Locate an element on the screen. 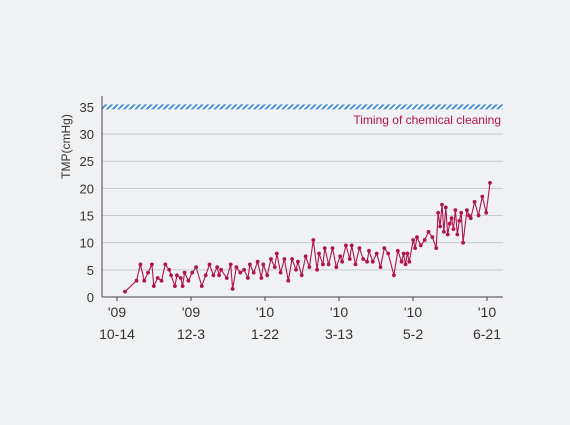 This screenshot has width=570, height=425. y-tick-label: 5 is located at coordinates (90, 270).